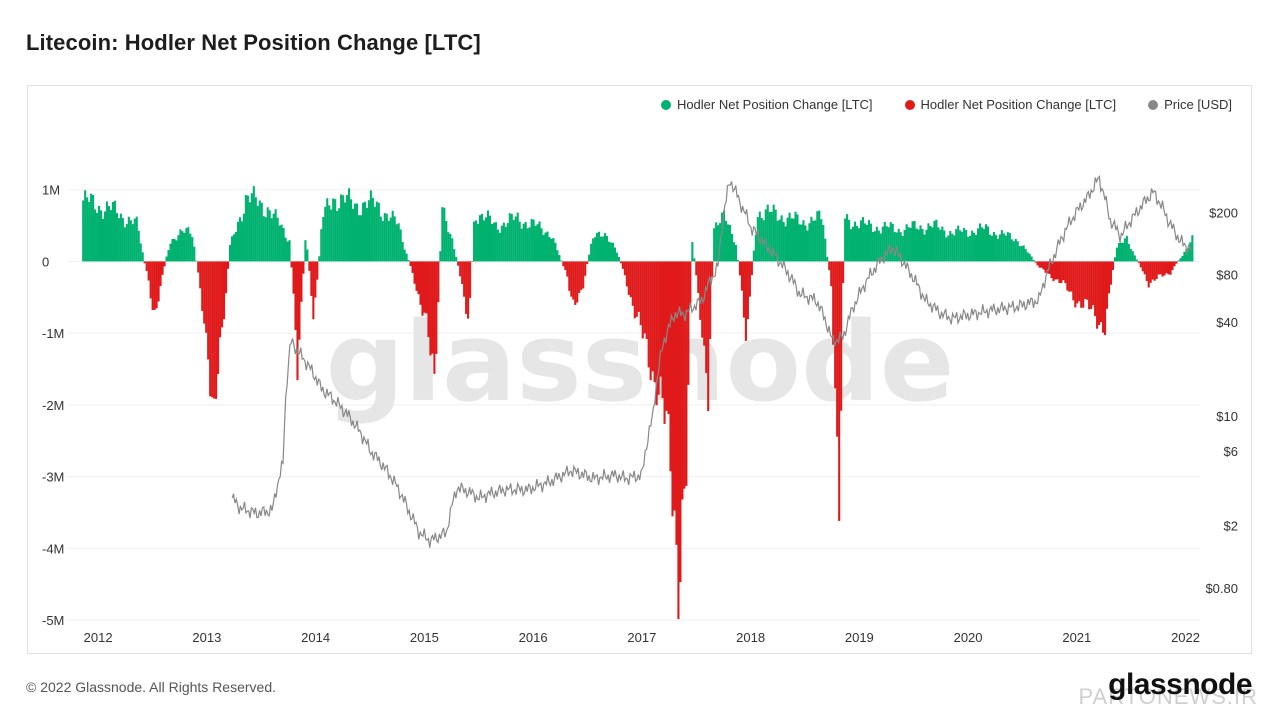 This screenshot has height=720, width=1280. What do you see at coordinates (53, 405) in the screenshot?
I see `left-axis: 1M 0 -1M -2M -3M -4M -5M` at bounding box center [53, 405].